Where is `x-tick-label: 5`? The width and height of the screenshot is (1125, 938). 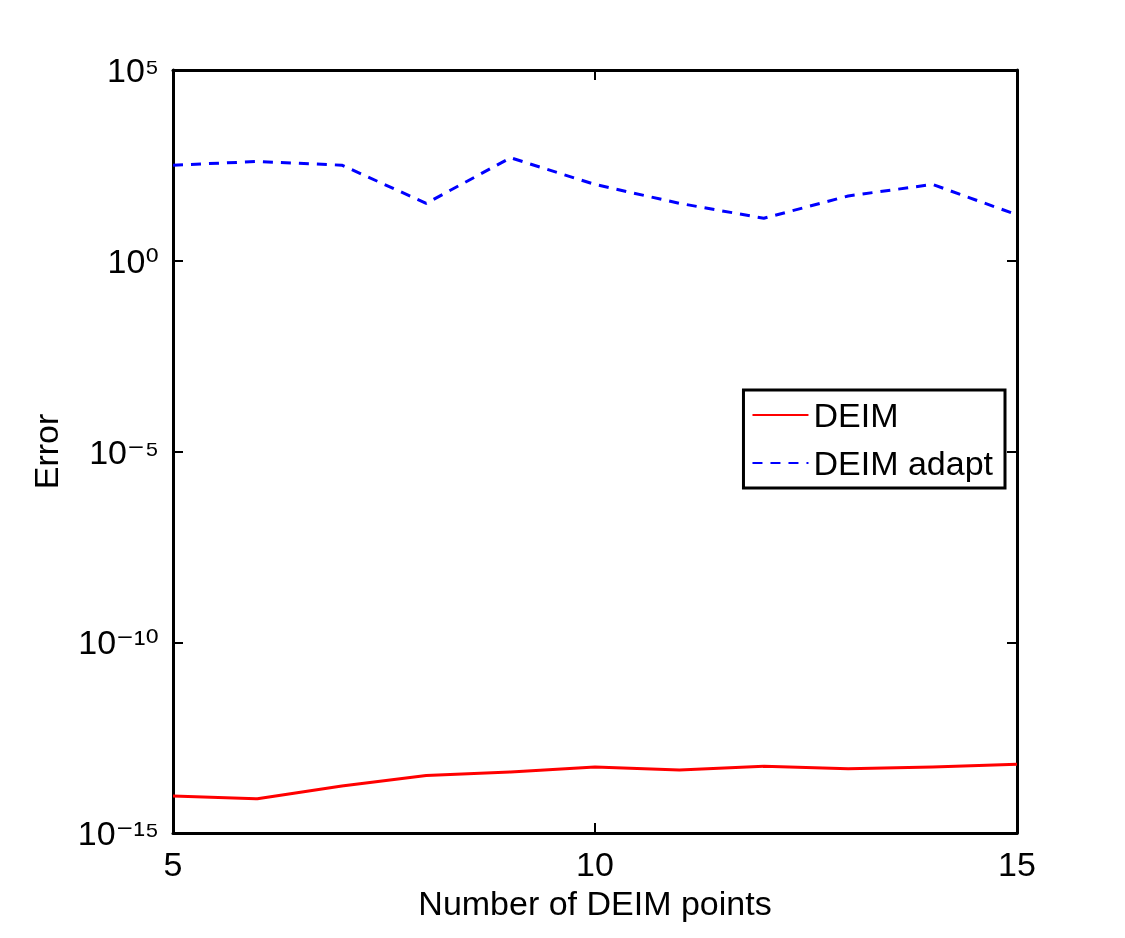 x-tick-label: 5 is located at coordinates (173, 864).